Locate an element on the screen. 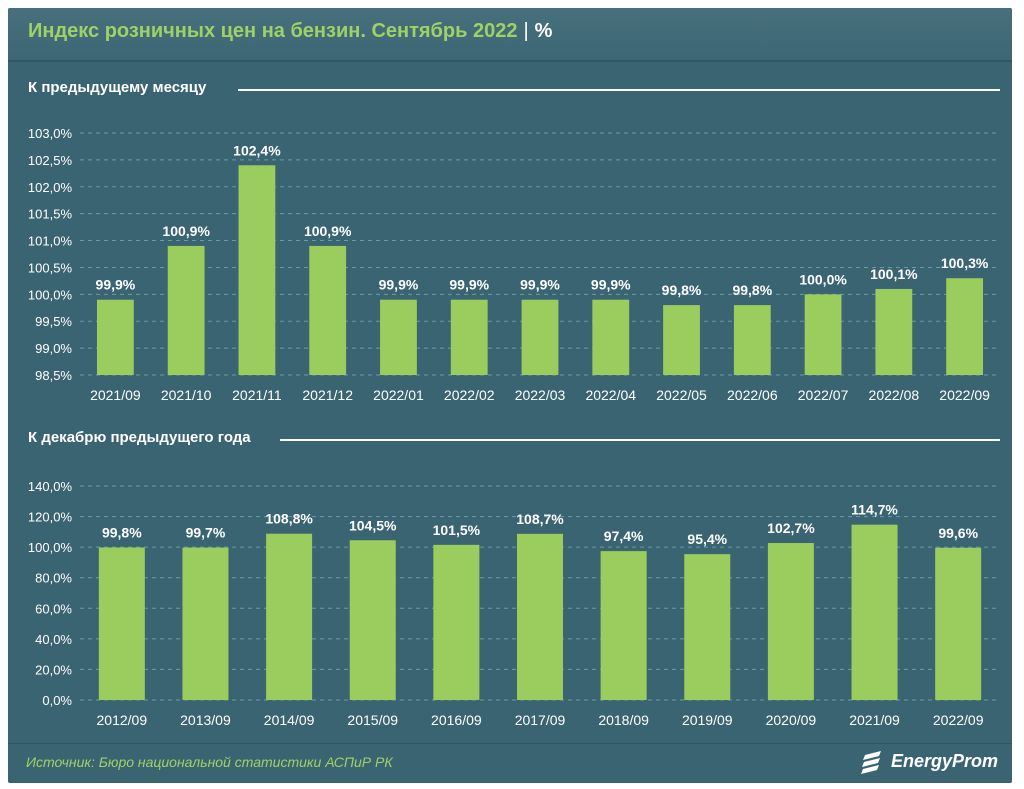 This screenshot has height=789, width=1024. data-label: 114,7% is located at coordinates (874, 510).